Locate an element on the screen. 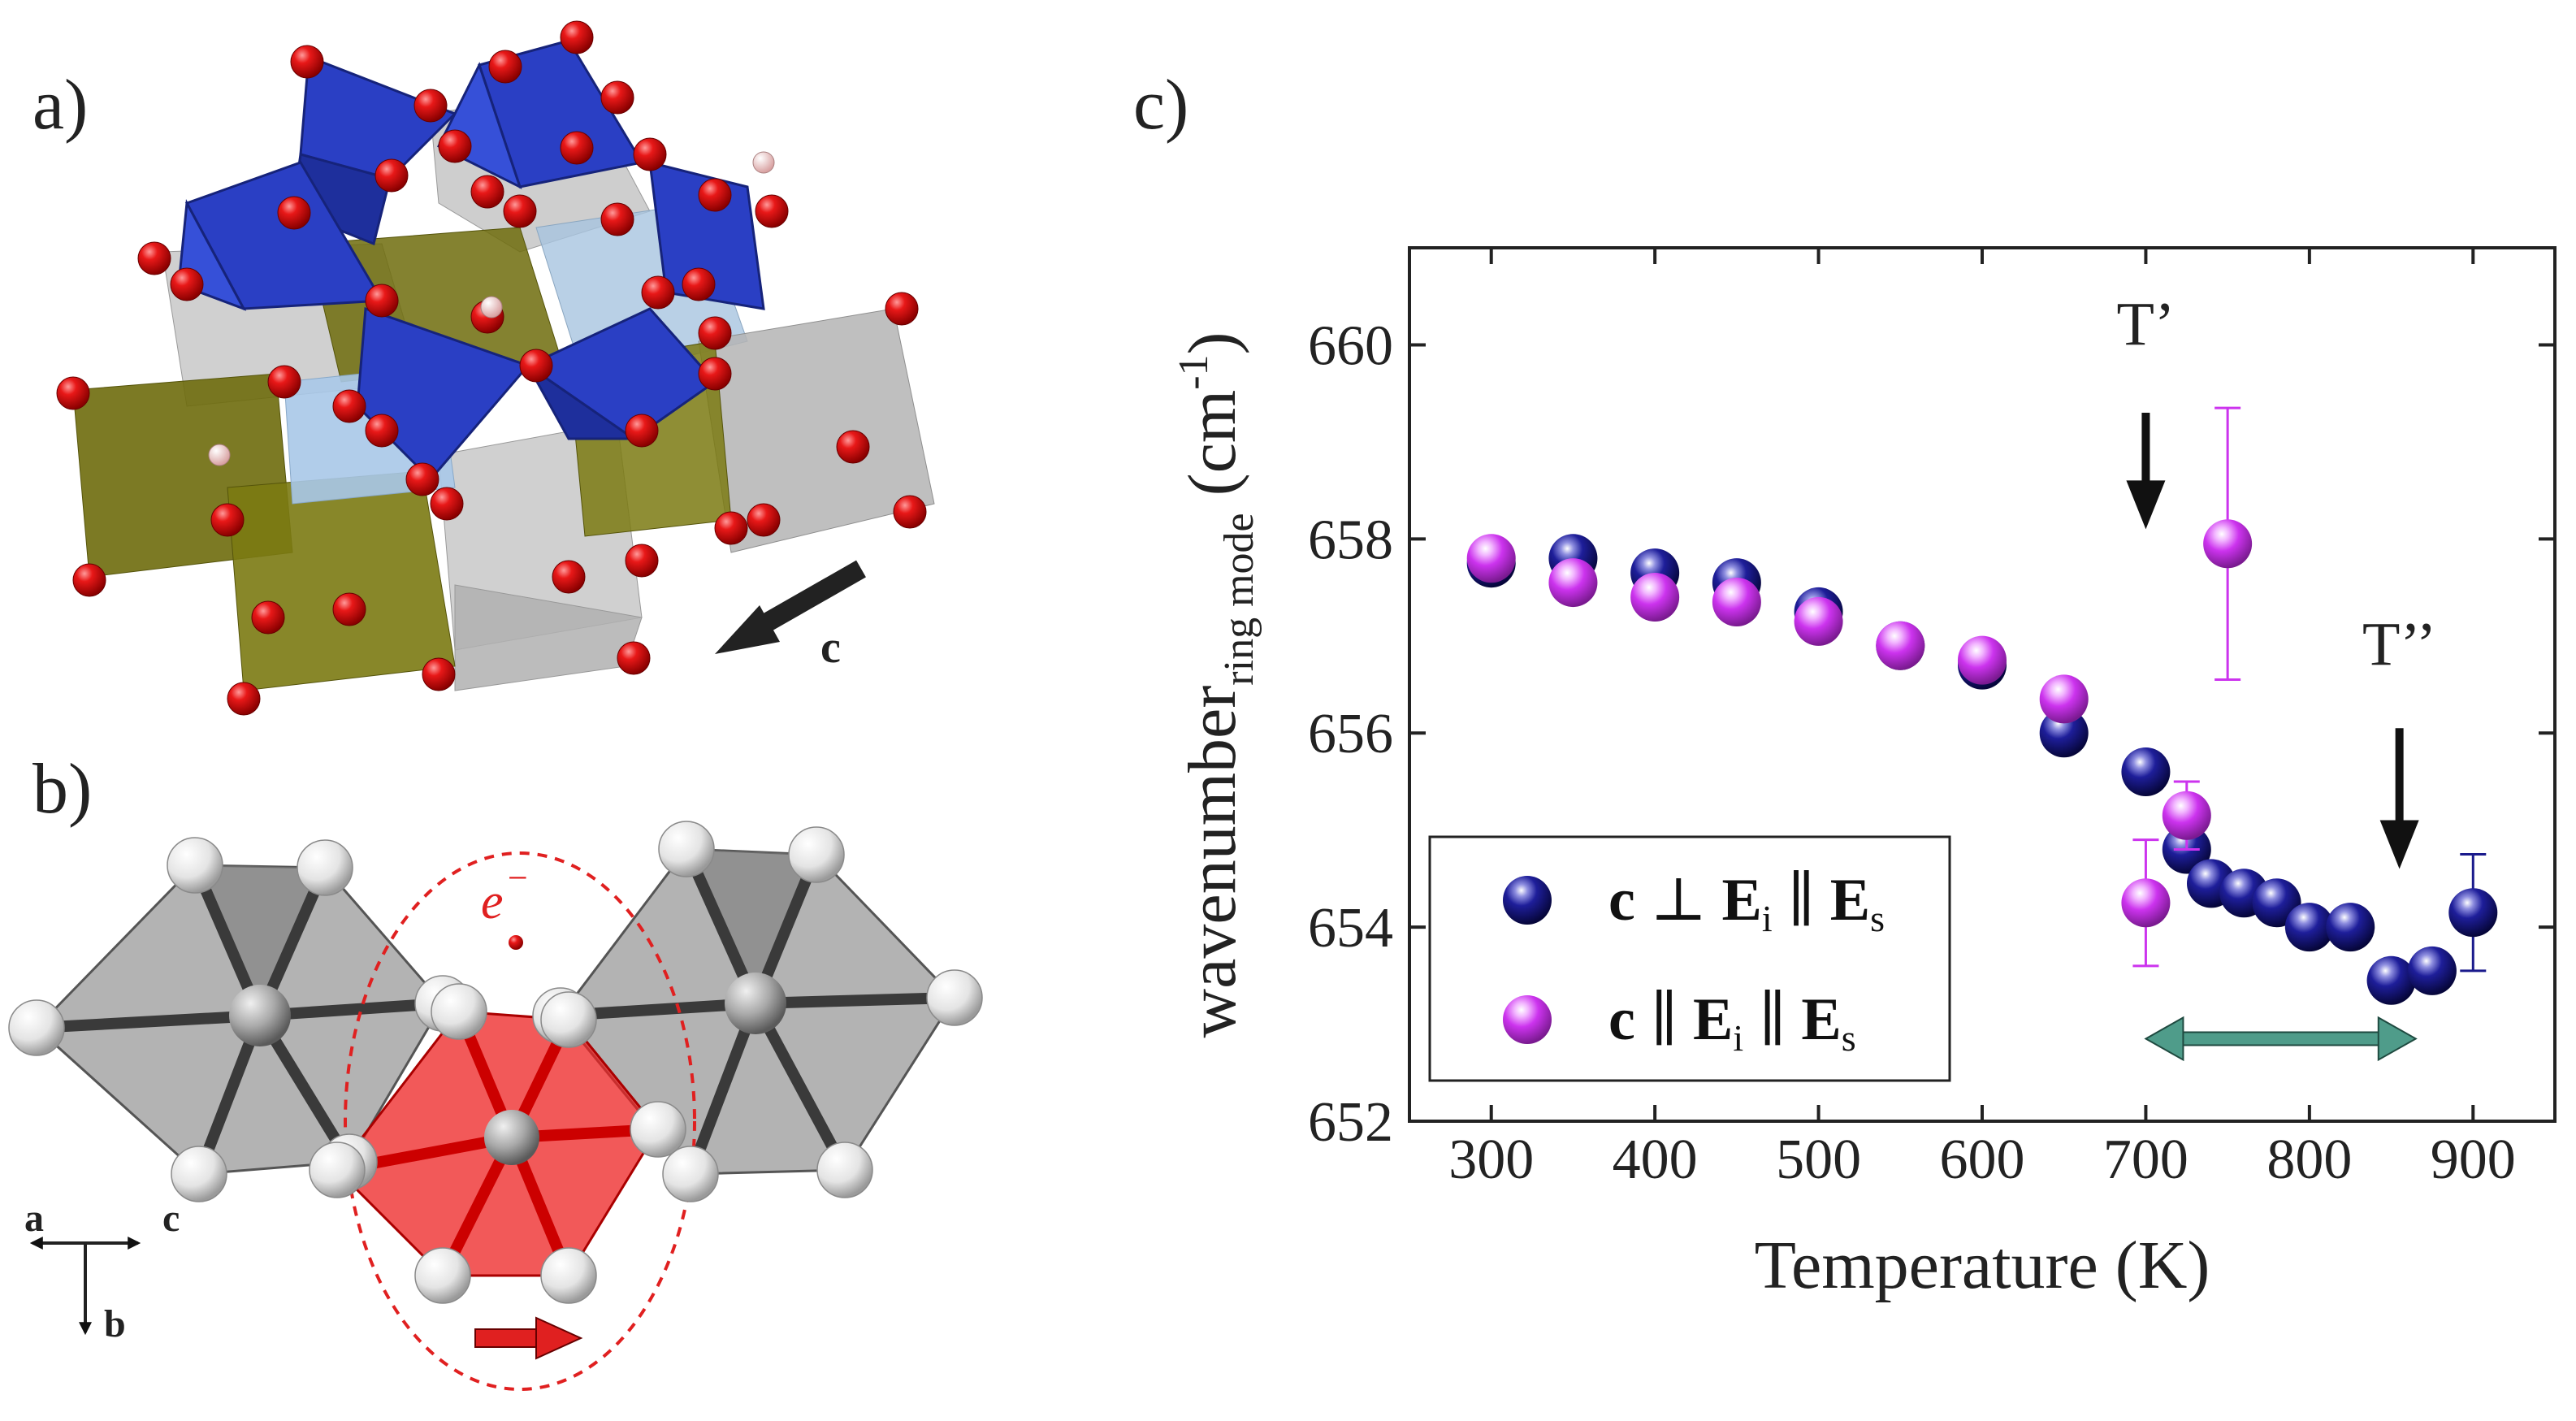 This screenshot has width=2576, height=1421. legend-label-perp: c ⊥ Ei ∥ Es is located at coordinates (1746, 903).